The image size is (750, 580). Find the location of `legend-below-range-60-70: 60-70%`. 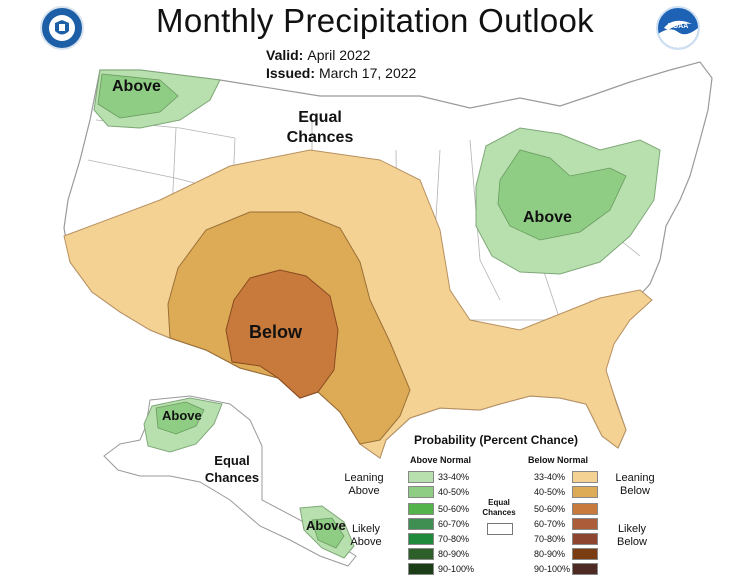

legend-below-range-60-70: 60-70% is located at coordinates (550, 524).